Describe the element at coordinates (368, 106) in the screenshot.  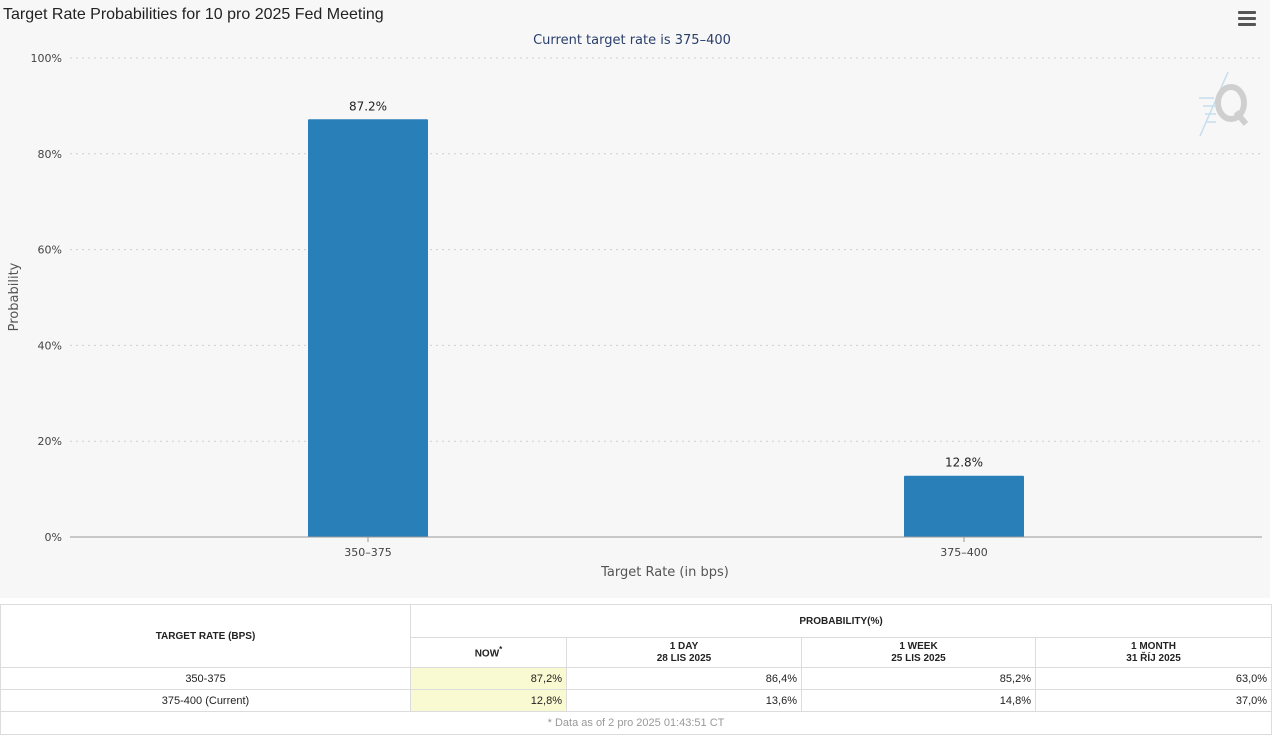
I see `data-label: 87.2%` at that location.